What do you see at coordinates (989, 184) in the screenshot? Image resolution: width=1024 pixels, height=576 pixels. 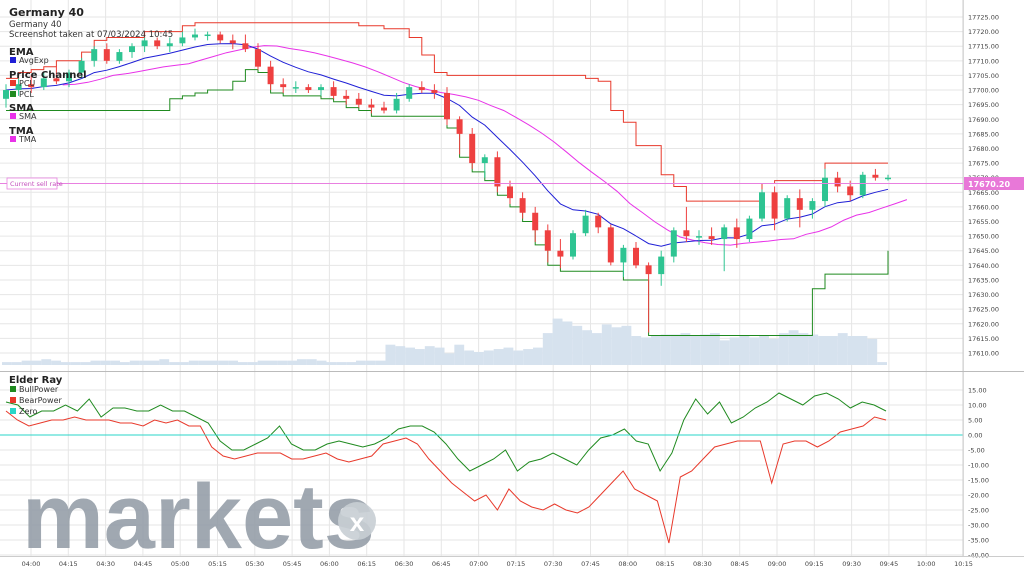 I see `sell-rate-value: 17670.20` at bounding box center [989, 184].